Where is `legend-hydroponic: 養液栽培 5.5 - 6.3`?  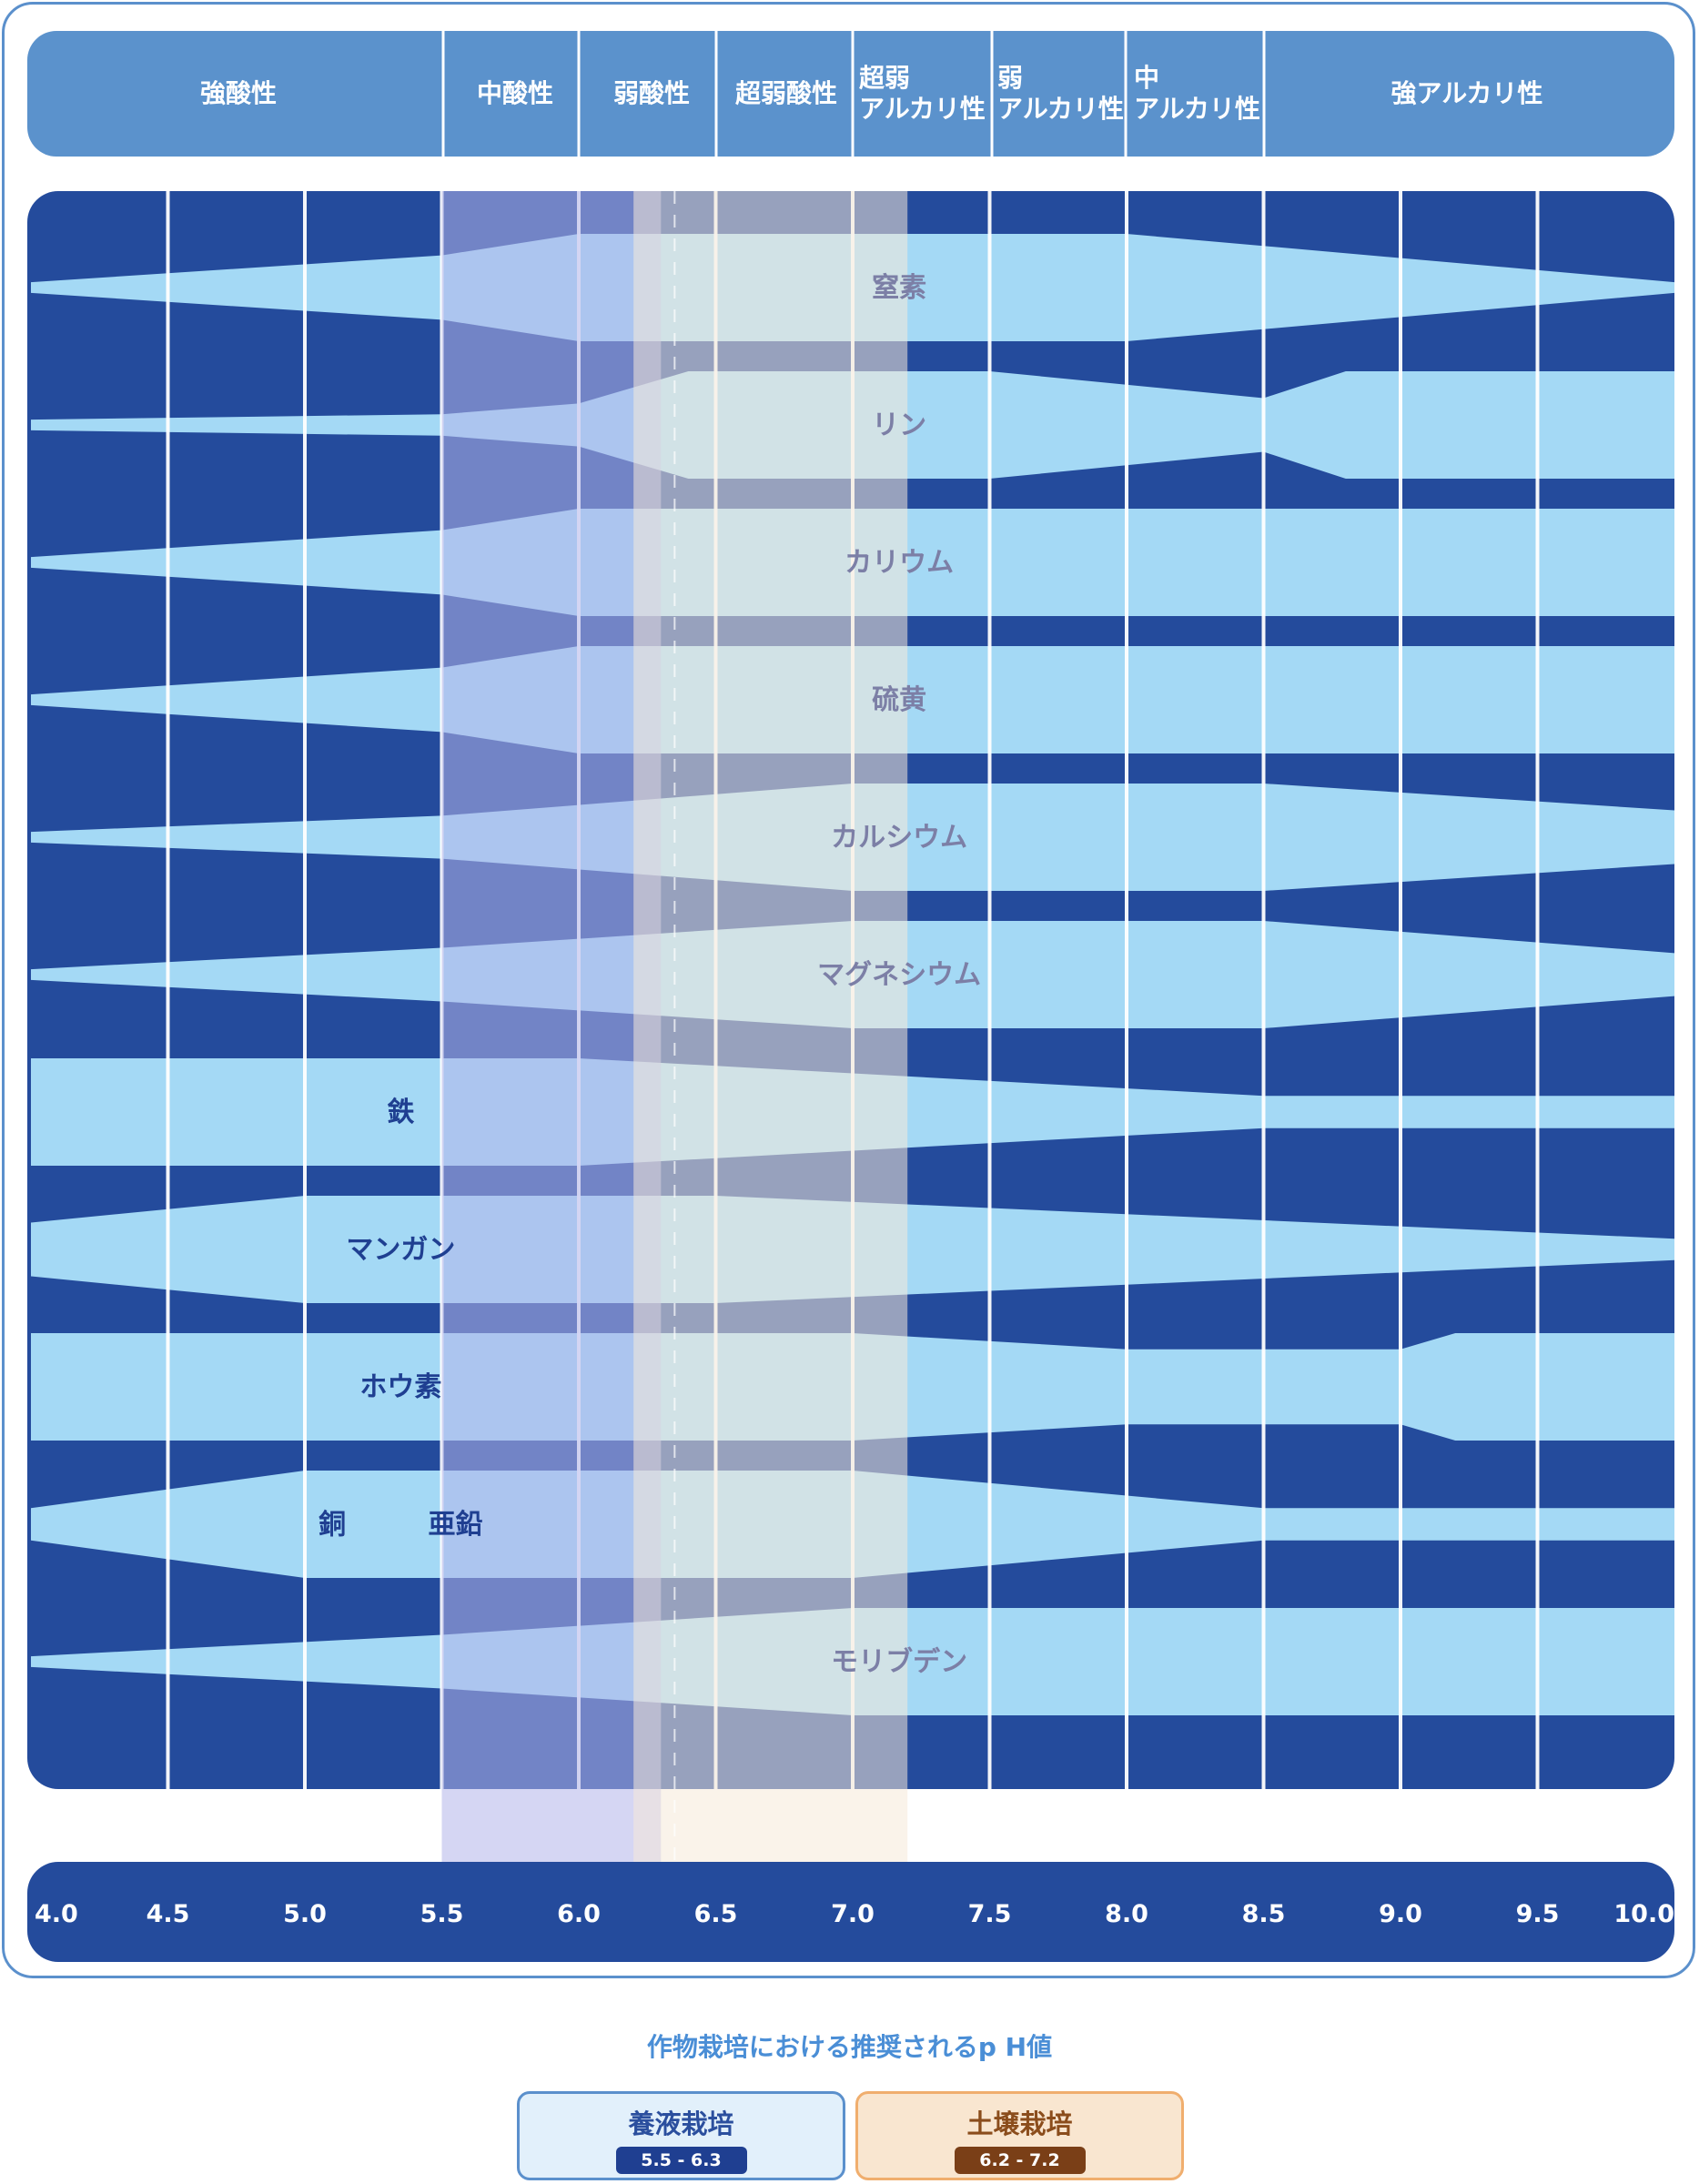
legend-hydroponic: 養液栽培 5.5 - 6.3 is located at coordinates (681, 2136).